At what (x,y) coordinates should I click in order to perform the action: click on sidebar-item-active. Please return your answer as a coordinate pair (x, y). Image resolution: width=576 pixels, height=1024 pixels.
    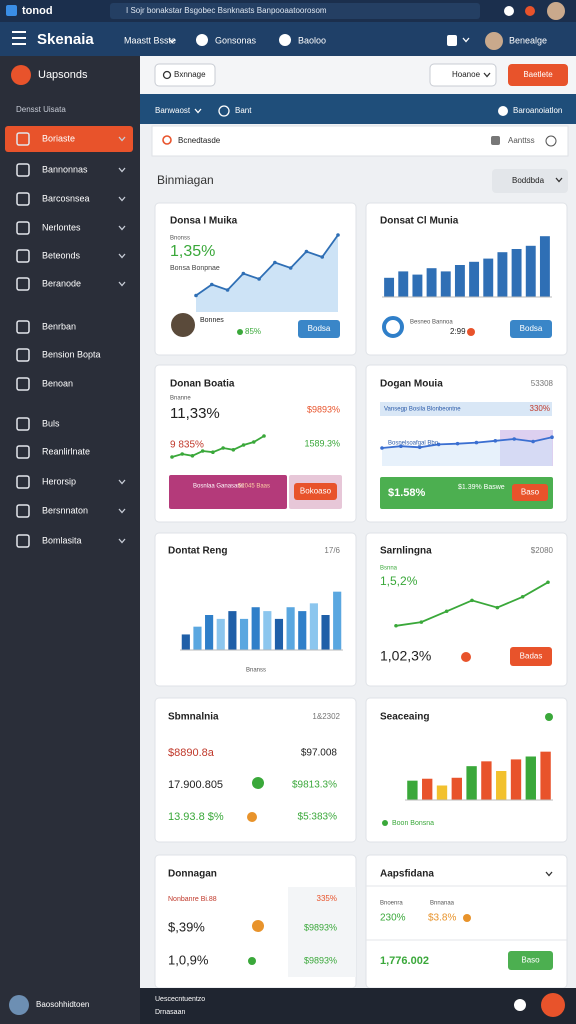
    Looking at the image, I should click on (69, 139).